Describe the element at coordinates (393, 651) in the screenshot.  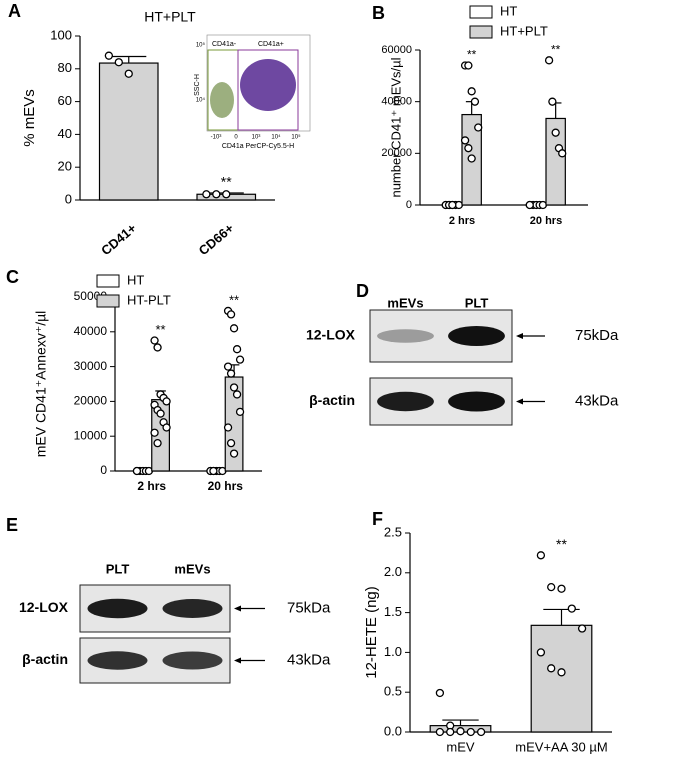
I see `y-tick-label: 1.0` at that location.